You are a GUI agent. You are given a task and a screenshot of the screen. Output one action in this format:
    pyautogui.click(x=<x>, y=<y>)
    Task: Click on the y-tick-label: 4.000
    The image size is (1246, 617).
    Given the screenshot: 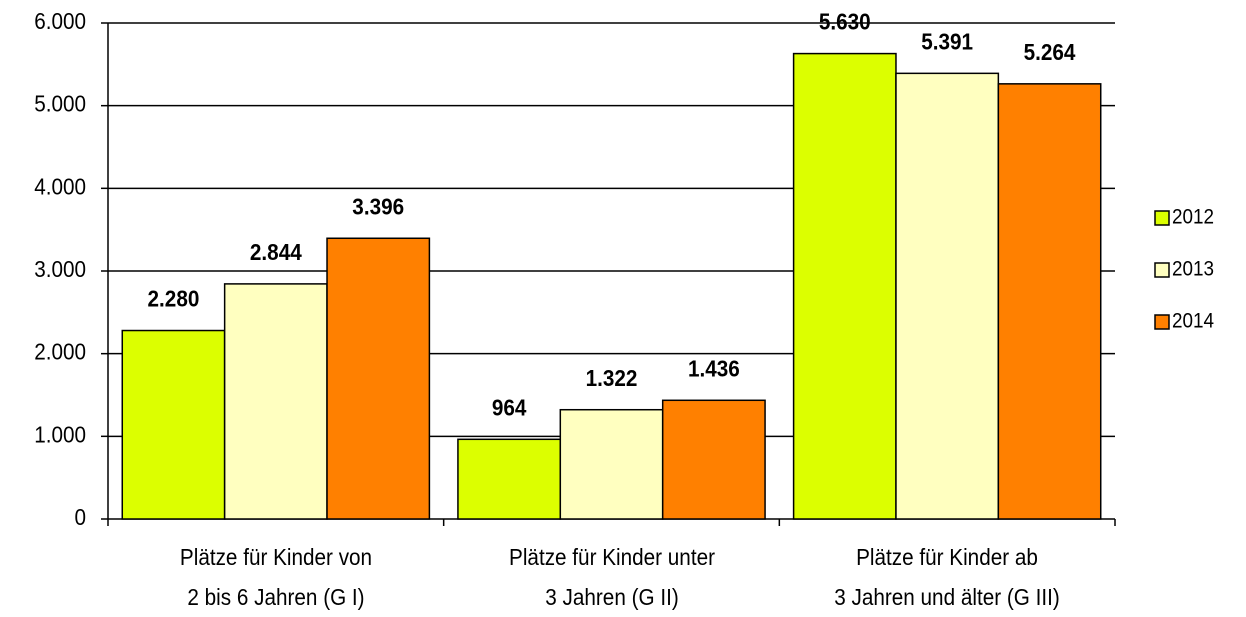 What is the action you would take?
    pyautogui.click(x=60, y=186)
    